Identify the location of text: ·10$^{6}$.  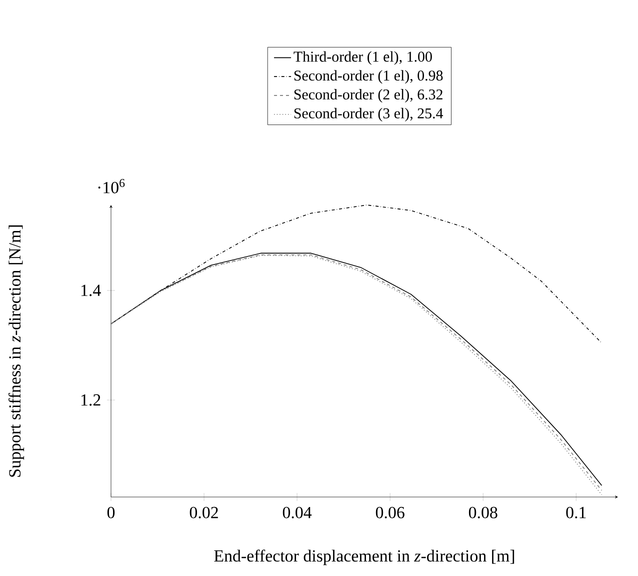
(111, 186).